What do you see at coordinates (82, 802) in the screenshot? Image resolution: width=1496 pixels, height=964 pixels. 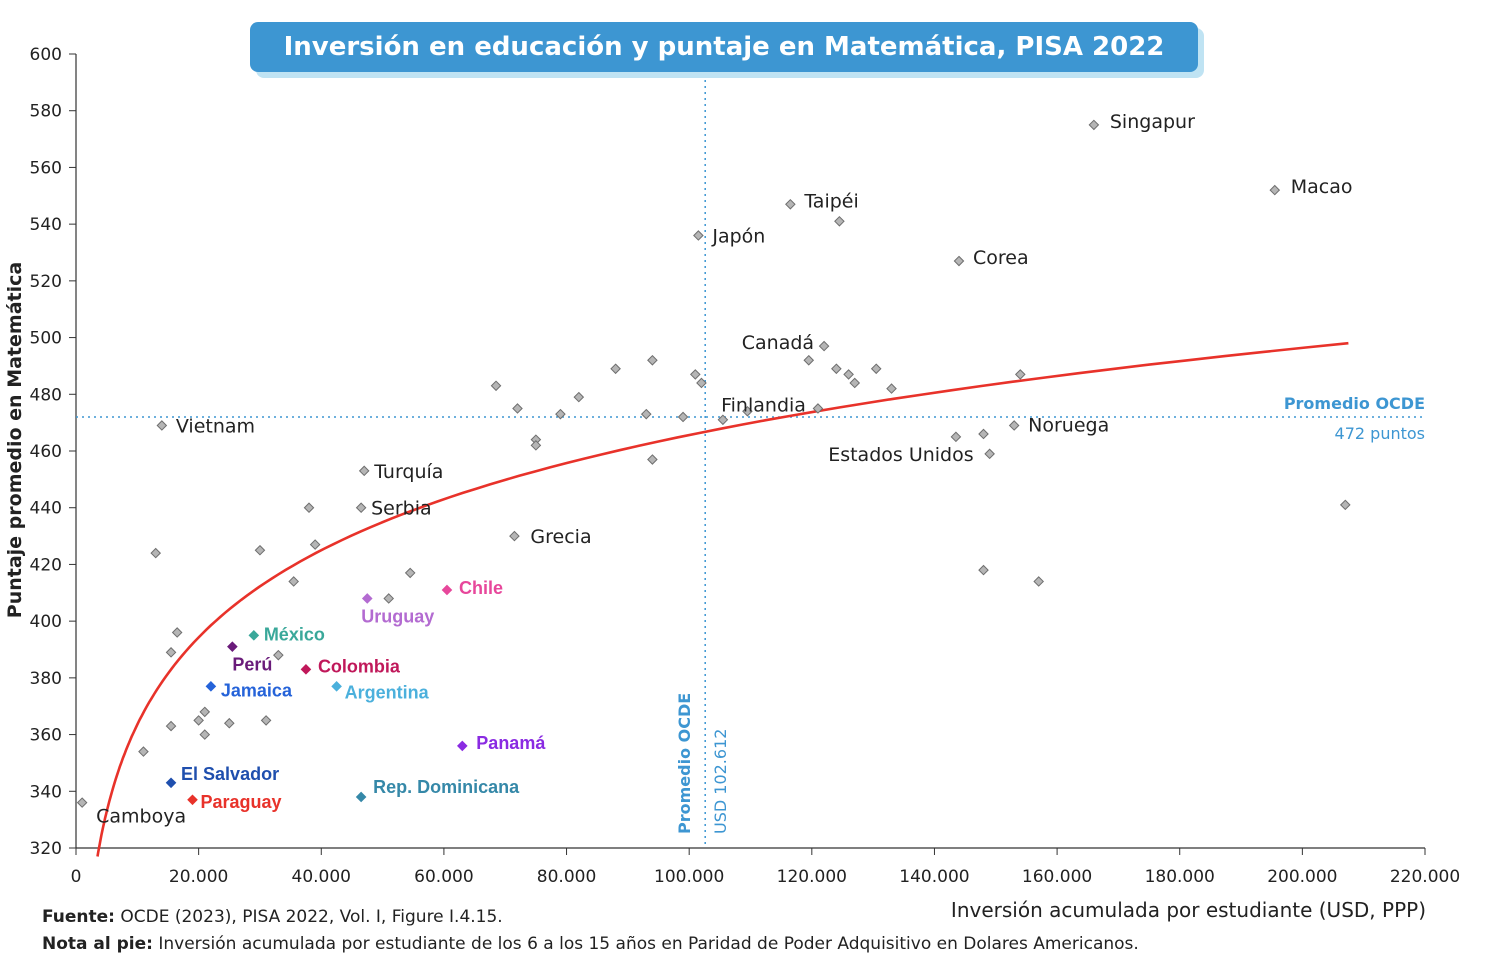 I see `data-point-camboya` at bounding box center [82, 802].